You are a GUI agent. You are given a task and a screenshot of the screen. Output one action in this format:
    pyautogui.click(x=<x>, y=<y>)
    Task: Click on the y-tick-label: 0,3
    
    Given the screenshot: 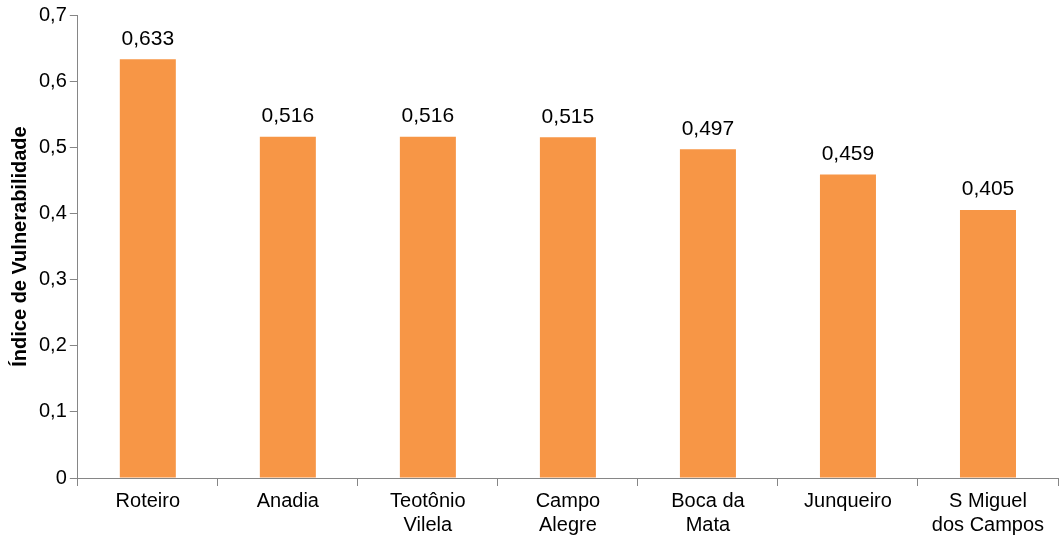 What is the action you would take?
    pyautogui.click(x=52, y=278)
    